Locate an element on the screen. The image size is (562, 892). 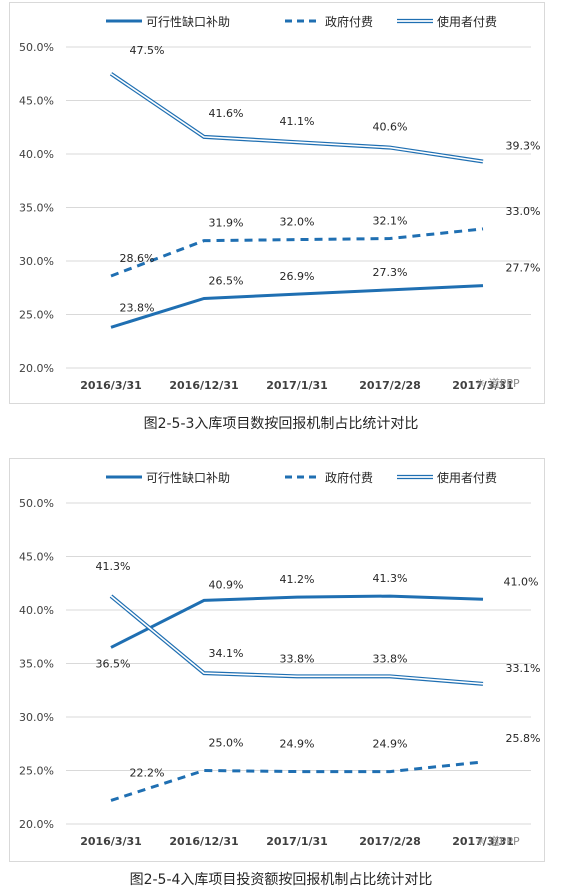
data-label: 41.2% is located at coordinates (297, 579).